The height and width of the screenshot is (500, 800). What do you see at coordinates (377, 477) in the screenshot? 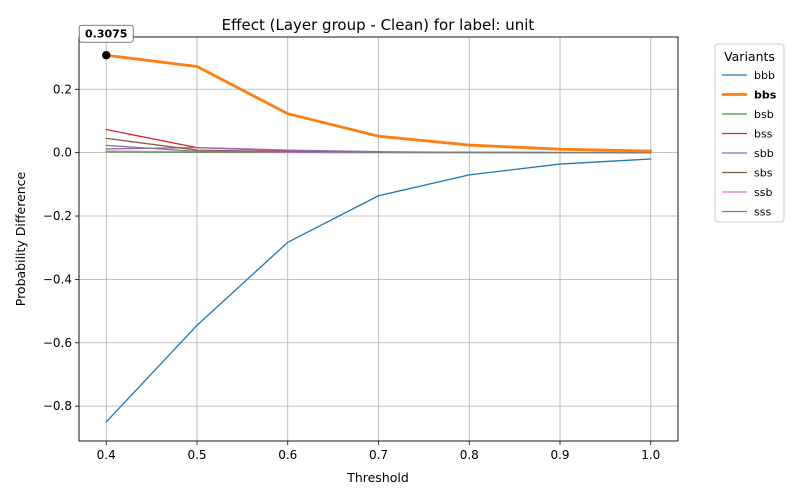
I see `x-axis-label: Threshold` at bounding box center [377, 477].